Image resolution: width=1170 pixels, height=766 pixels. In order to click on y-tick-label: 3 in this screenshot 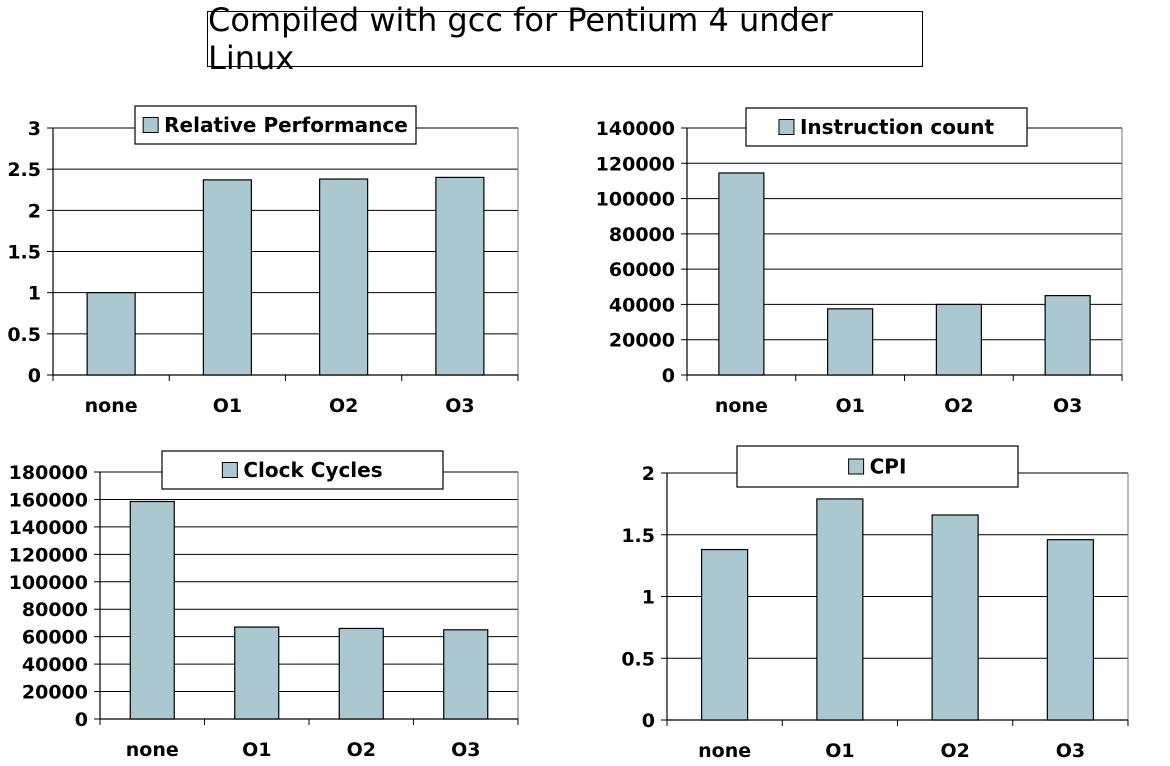, I will do `click(34, 129)`.